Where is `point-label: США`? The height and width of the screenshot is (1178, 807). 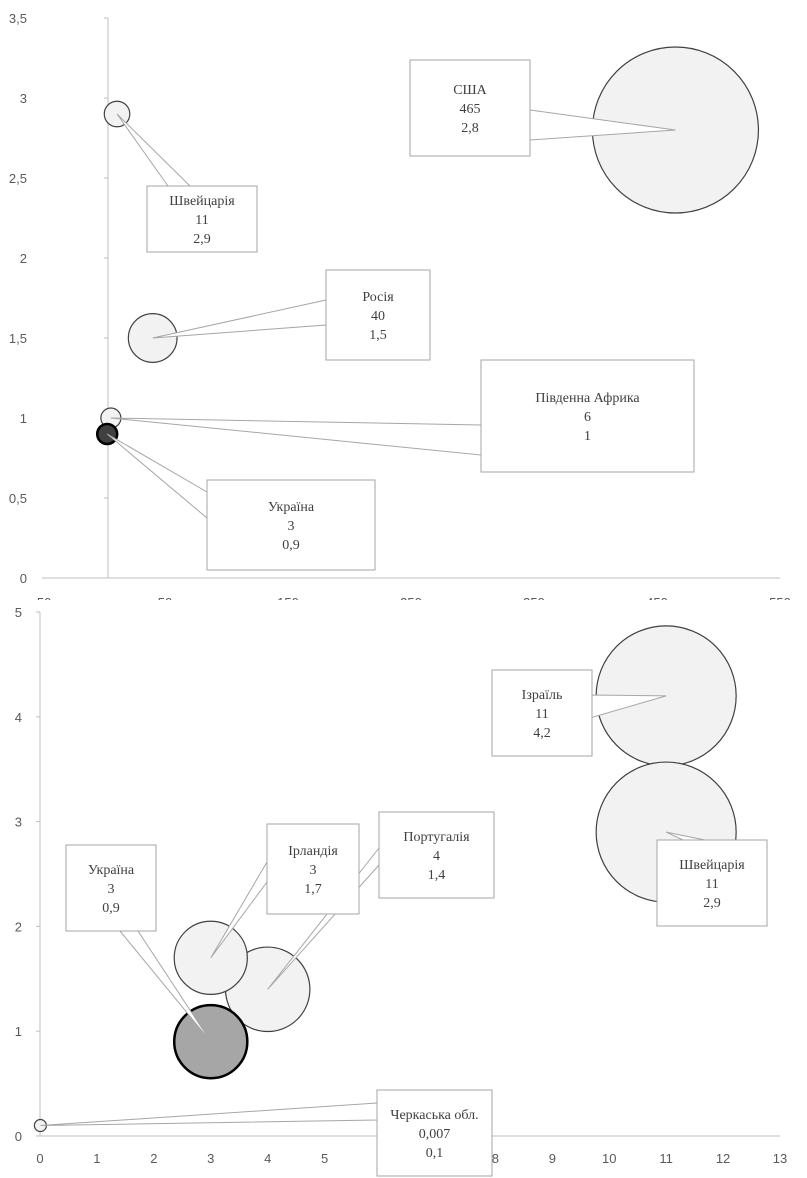
point-label: США is located at coordinates (470, 90).